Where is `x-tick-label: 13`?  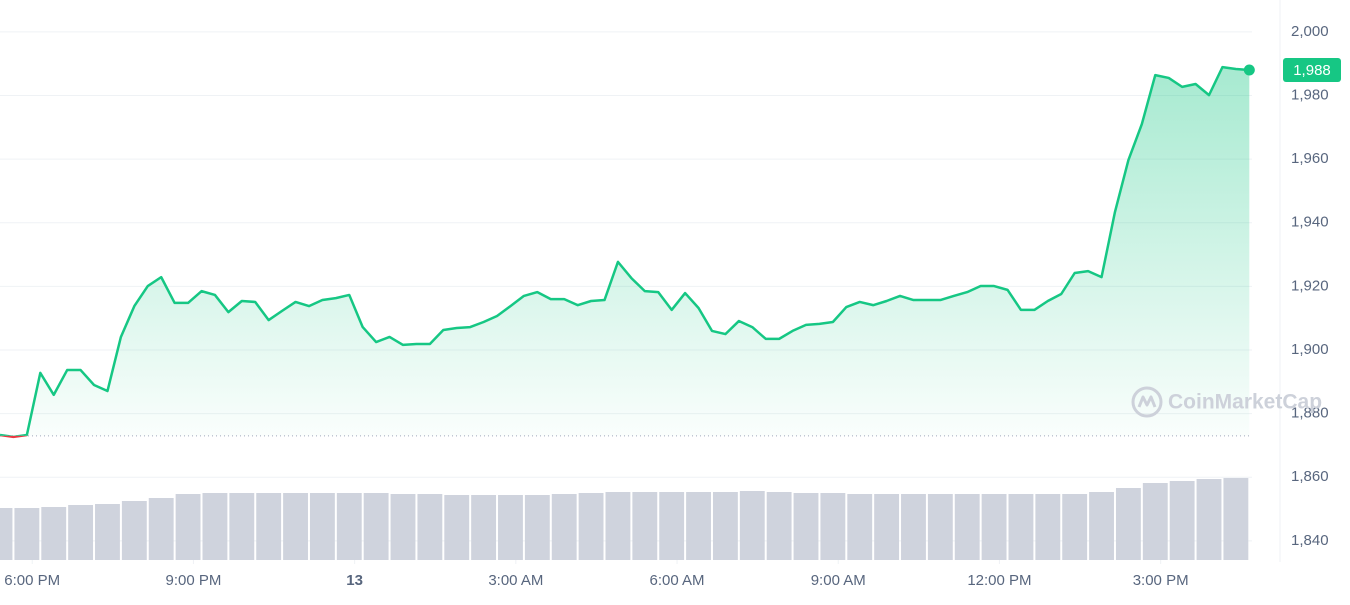
x-tick-label: 13 is located at coordinates (354, 580).